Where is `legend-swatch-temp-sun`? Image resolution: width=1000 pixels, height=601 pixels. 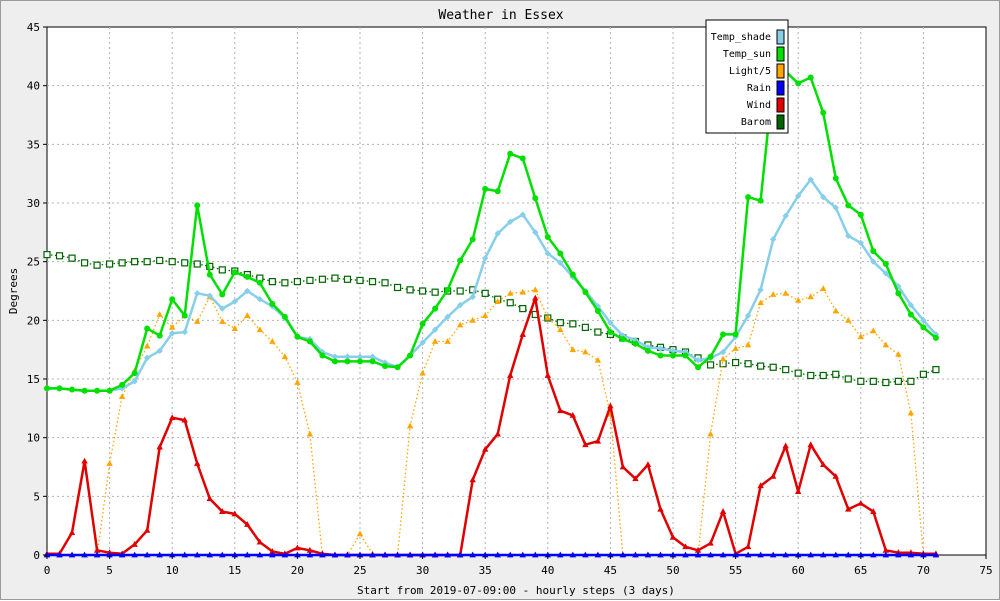
legend-swatch-temp-sun is located at coordinates (780, 54).